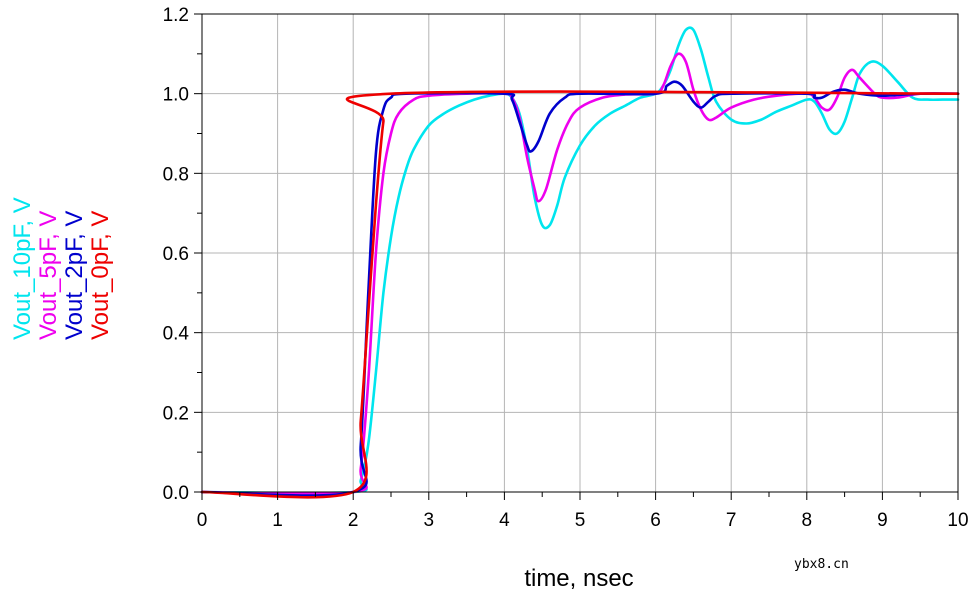 Image resolution: width=973 pixels, height=595 pixels. I want to click on x-tick-label: 6, so click(655, 520).